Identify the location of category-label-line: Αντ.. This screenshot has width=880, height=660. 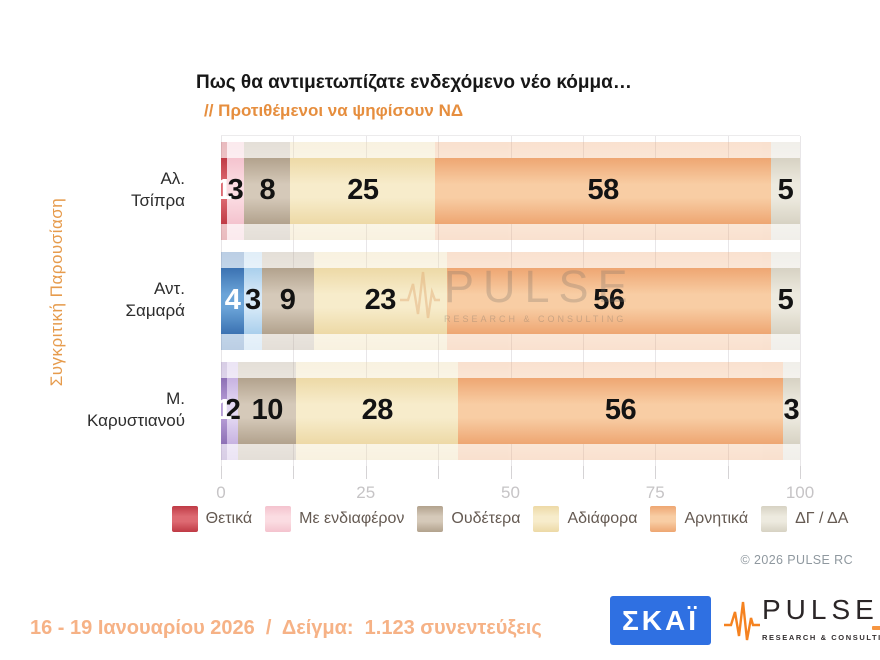
(169, 288).